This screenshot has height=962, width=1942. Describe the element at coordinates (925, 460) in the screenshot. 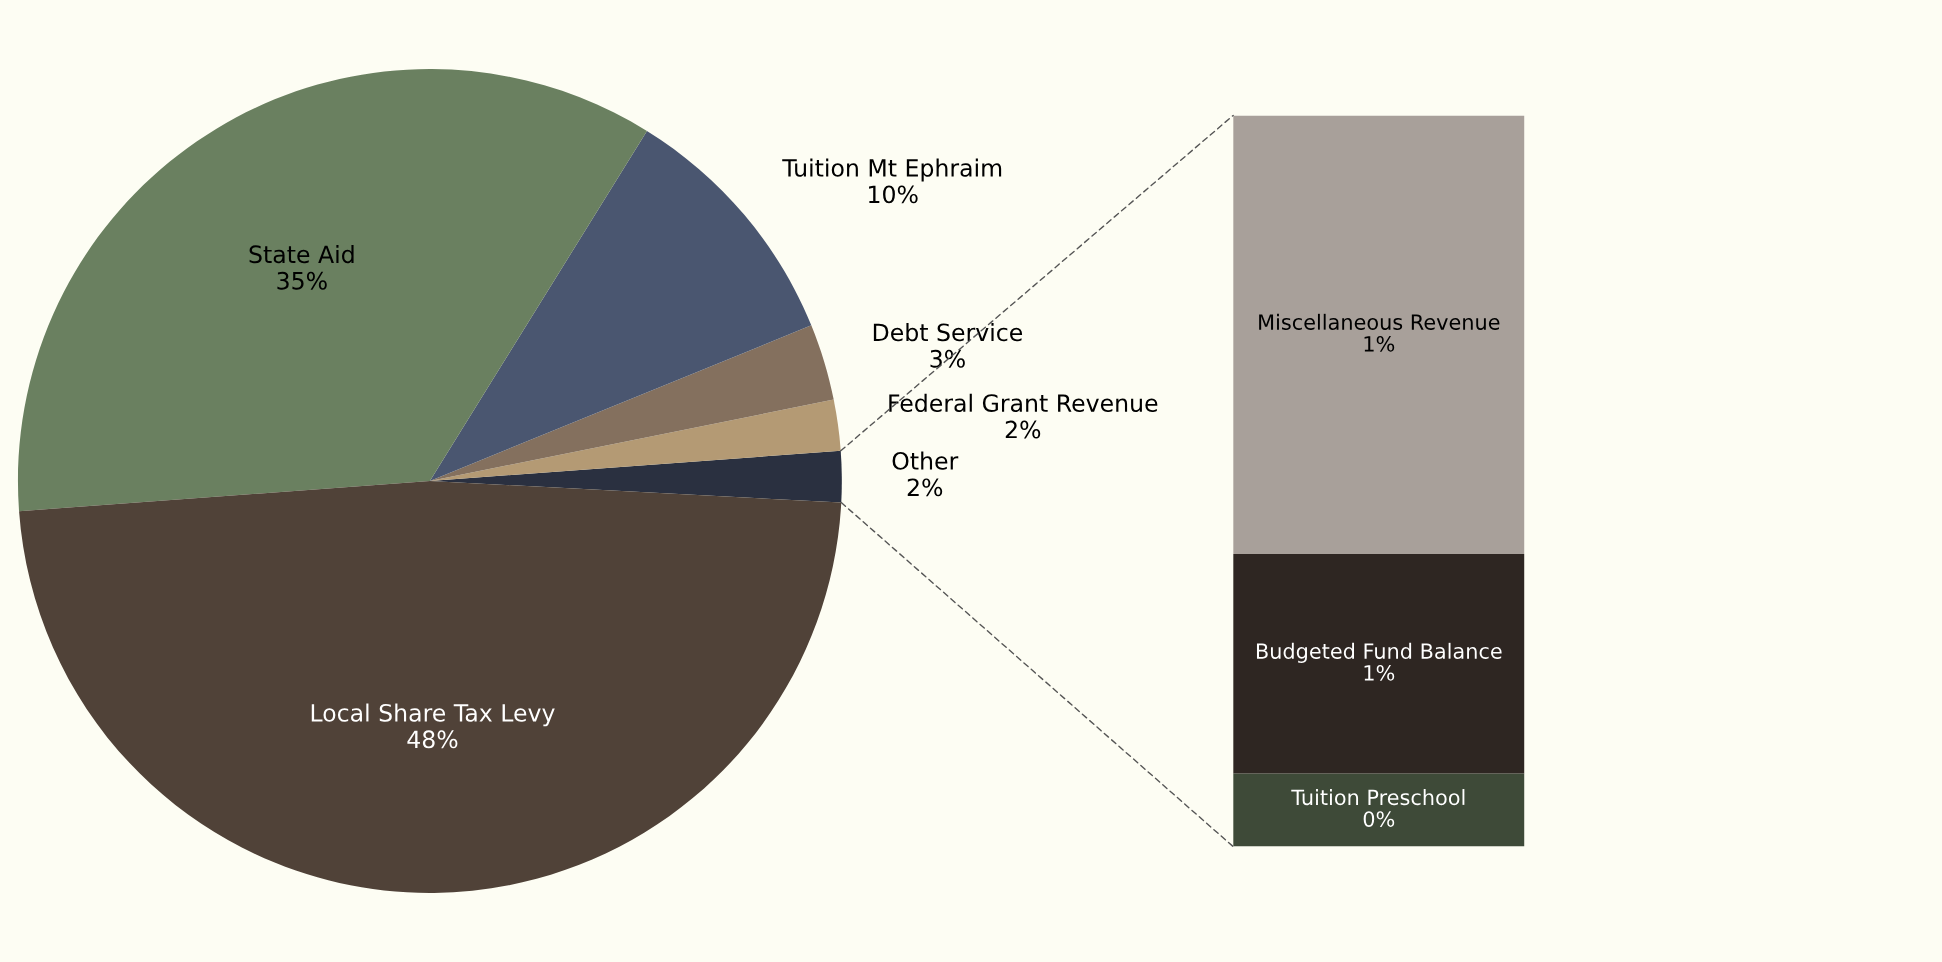

I see `slice-label: Other` at that location.